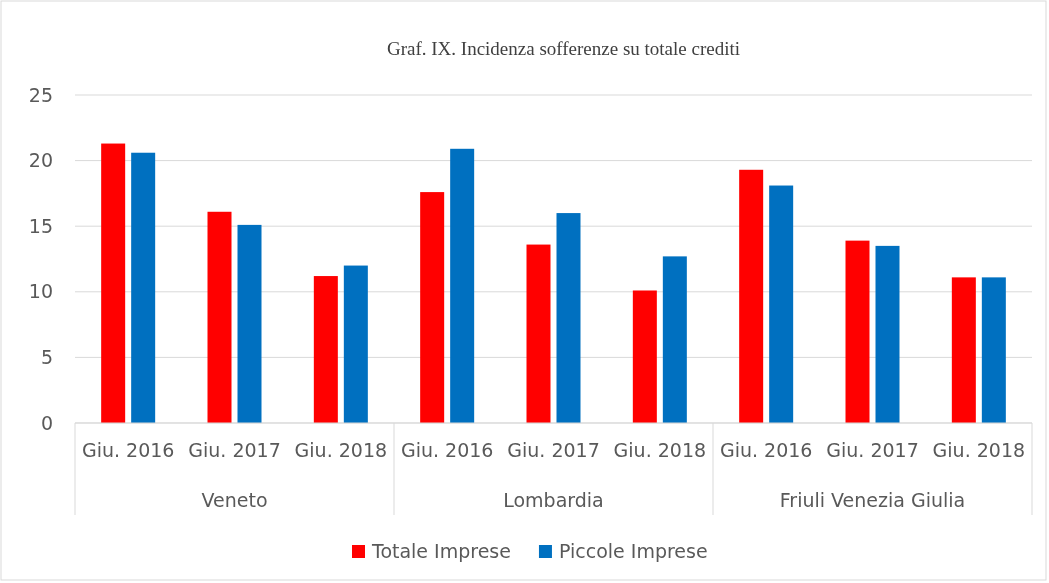 This screenshot has width=1049, height=583. I want to click on y-tick-label: 10, so click(40, 291).